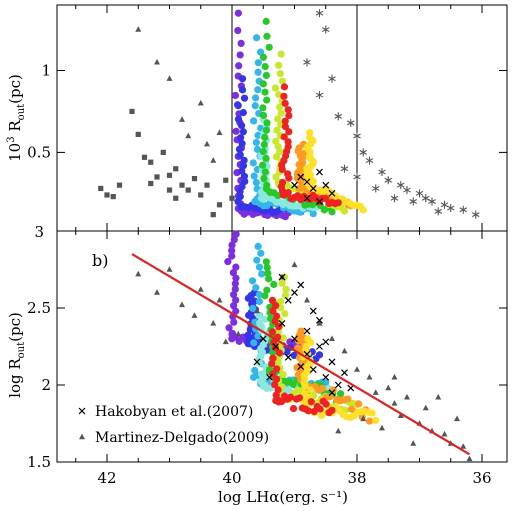  I want to click on legend-label: Hakobyan et al.(2007), so click(174, 412).